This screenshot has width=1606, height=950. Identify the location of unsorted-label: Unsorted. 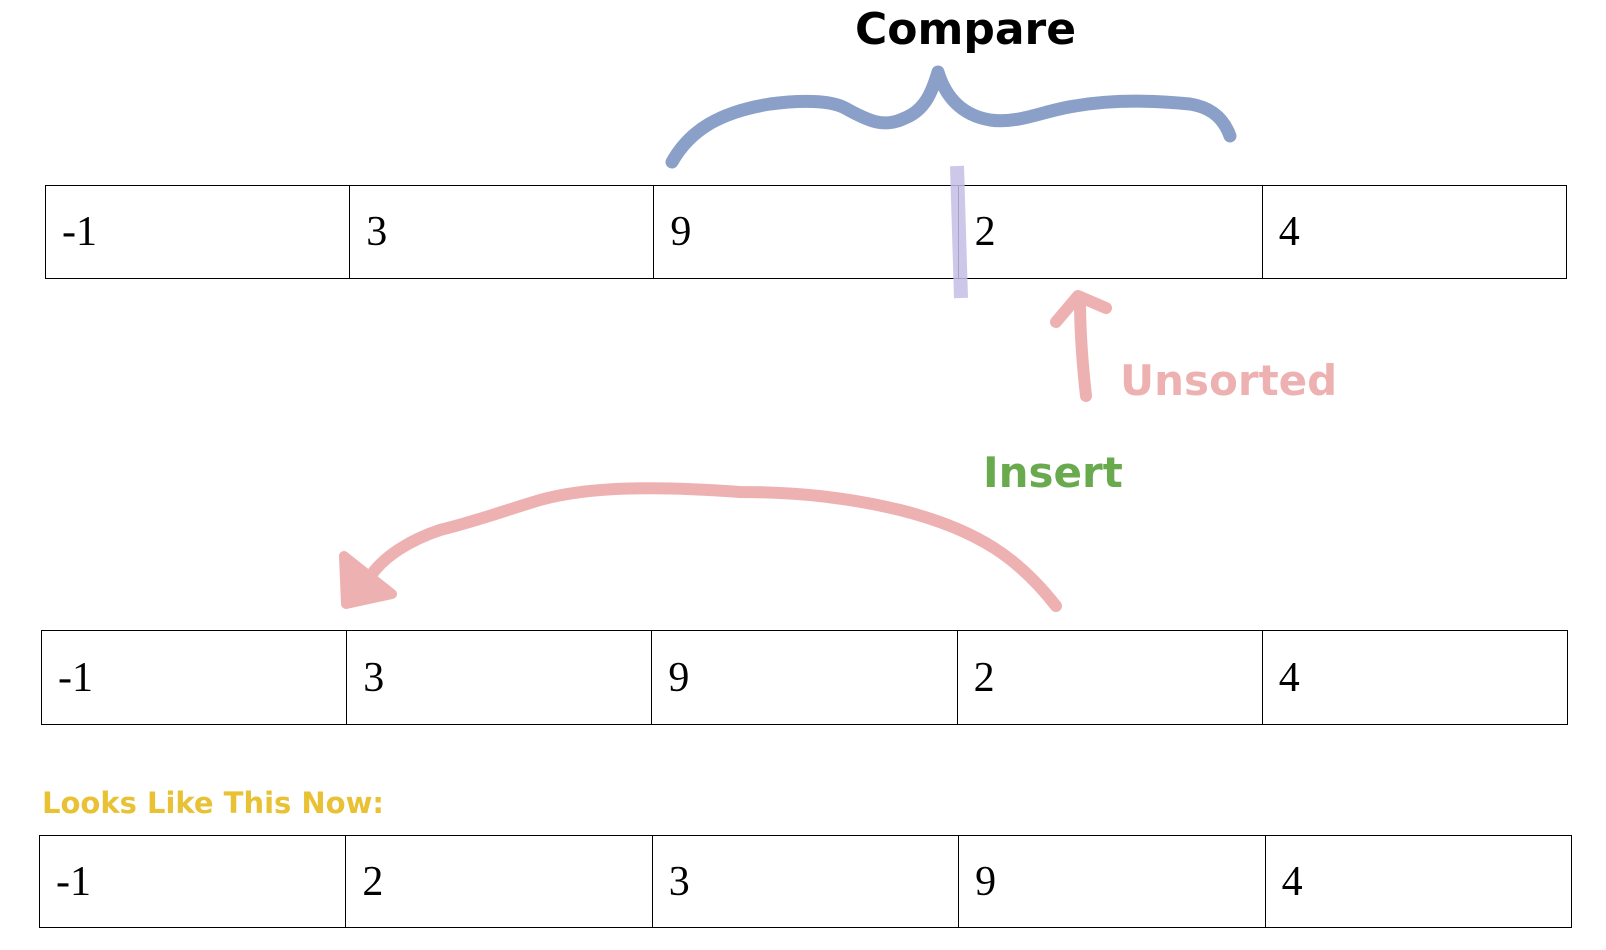
(1229, 380).